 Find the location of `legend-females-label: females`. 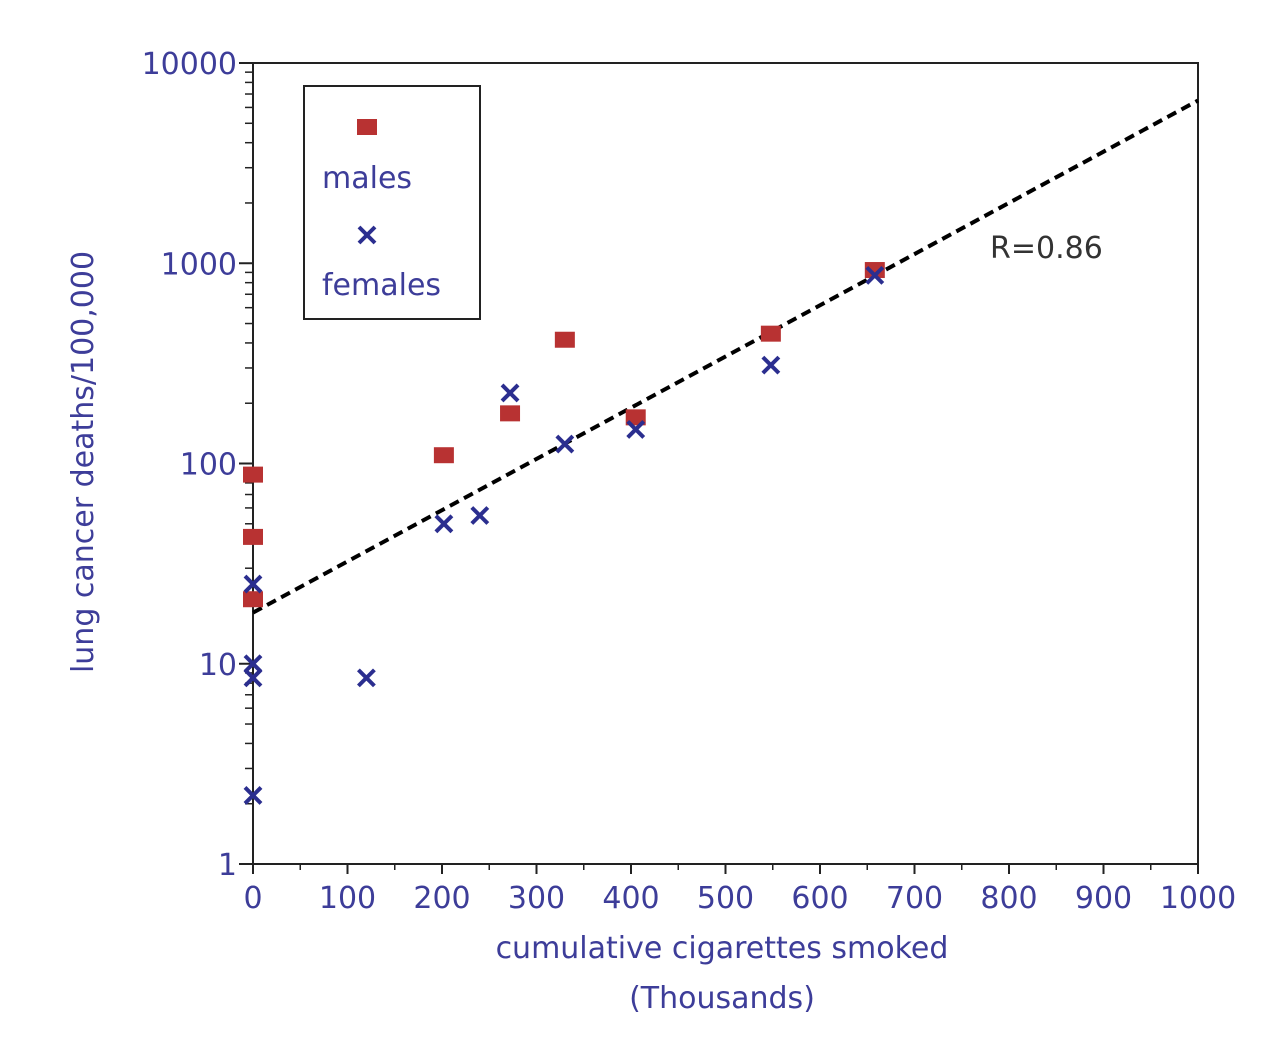

legend-females-label: females is located at coordinates (381, 285).